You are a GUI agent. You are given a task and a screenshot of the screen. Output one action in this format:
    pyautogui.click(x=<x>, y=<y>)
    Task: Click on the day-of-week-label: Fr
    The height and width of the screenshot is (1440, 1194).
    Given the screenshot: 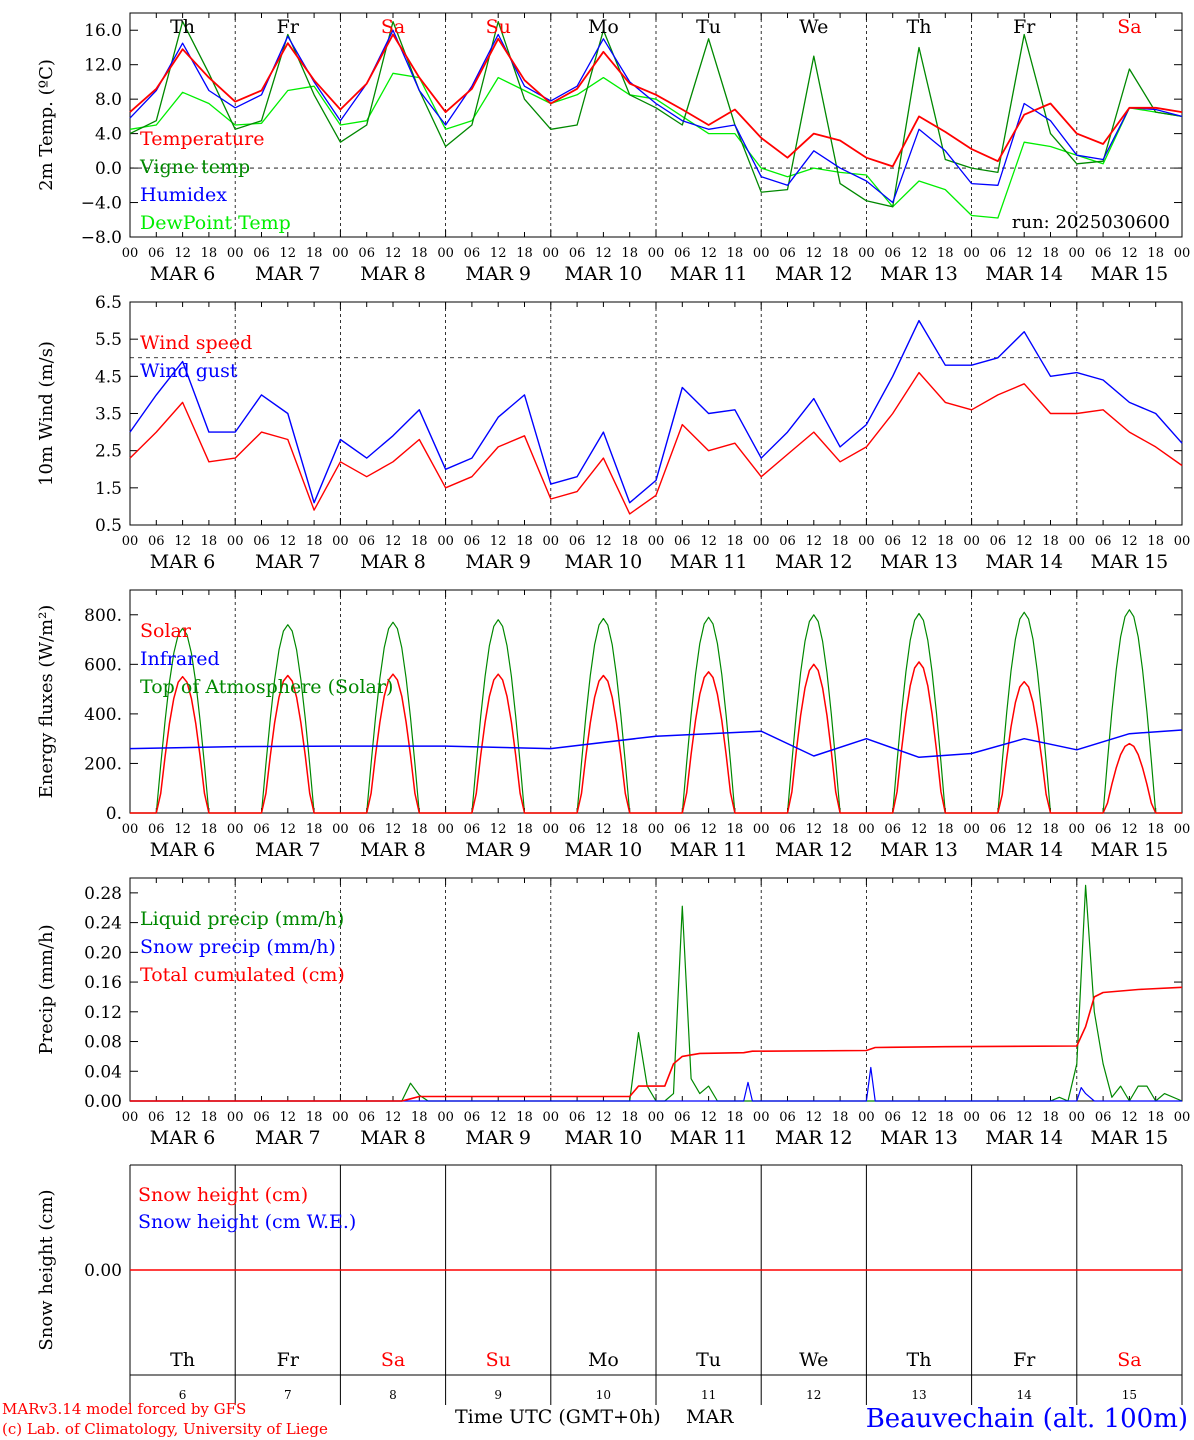 What is the action you would take?
    pyautogui.click(x=288, y=1360)
    